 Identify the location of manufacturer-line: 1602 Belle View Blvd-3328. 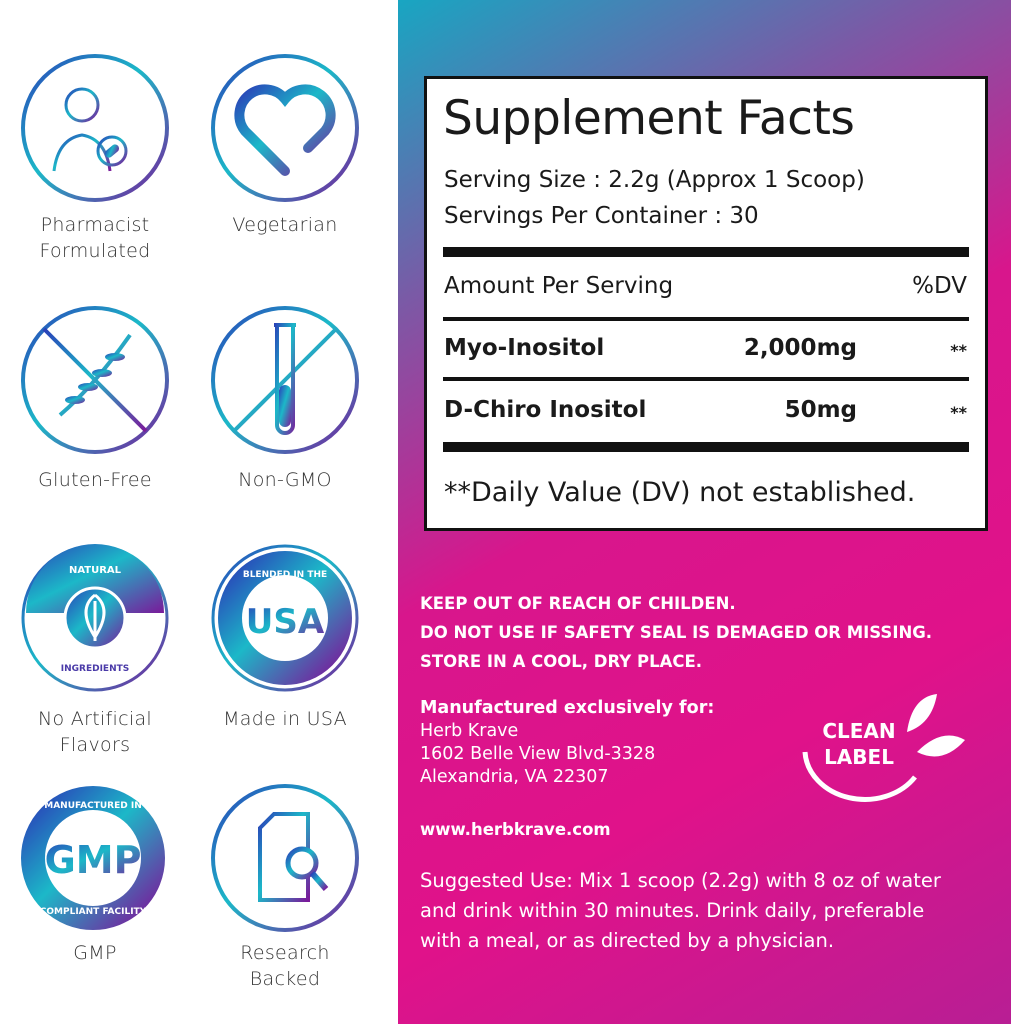
(538, 754).